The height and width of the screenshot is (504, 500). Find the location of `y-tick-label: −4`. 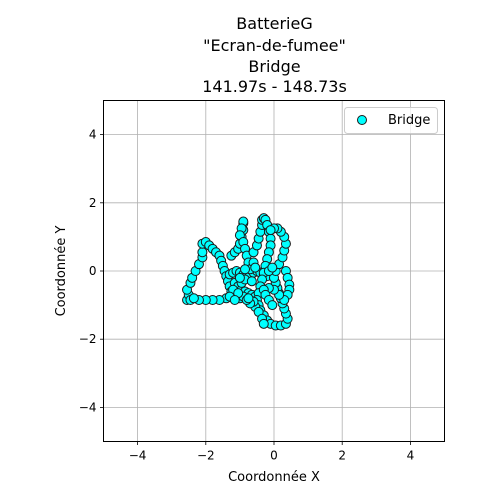

y-tick-label: −4 is located at coordinates (88, 407).